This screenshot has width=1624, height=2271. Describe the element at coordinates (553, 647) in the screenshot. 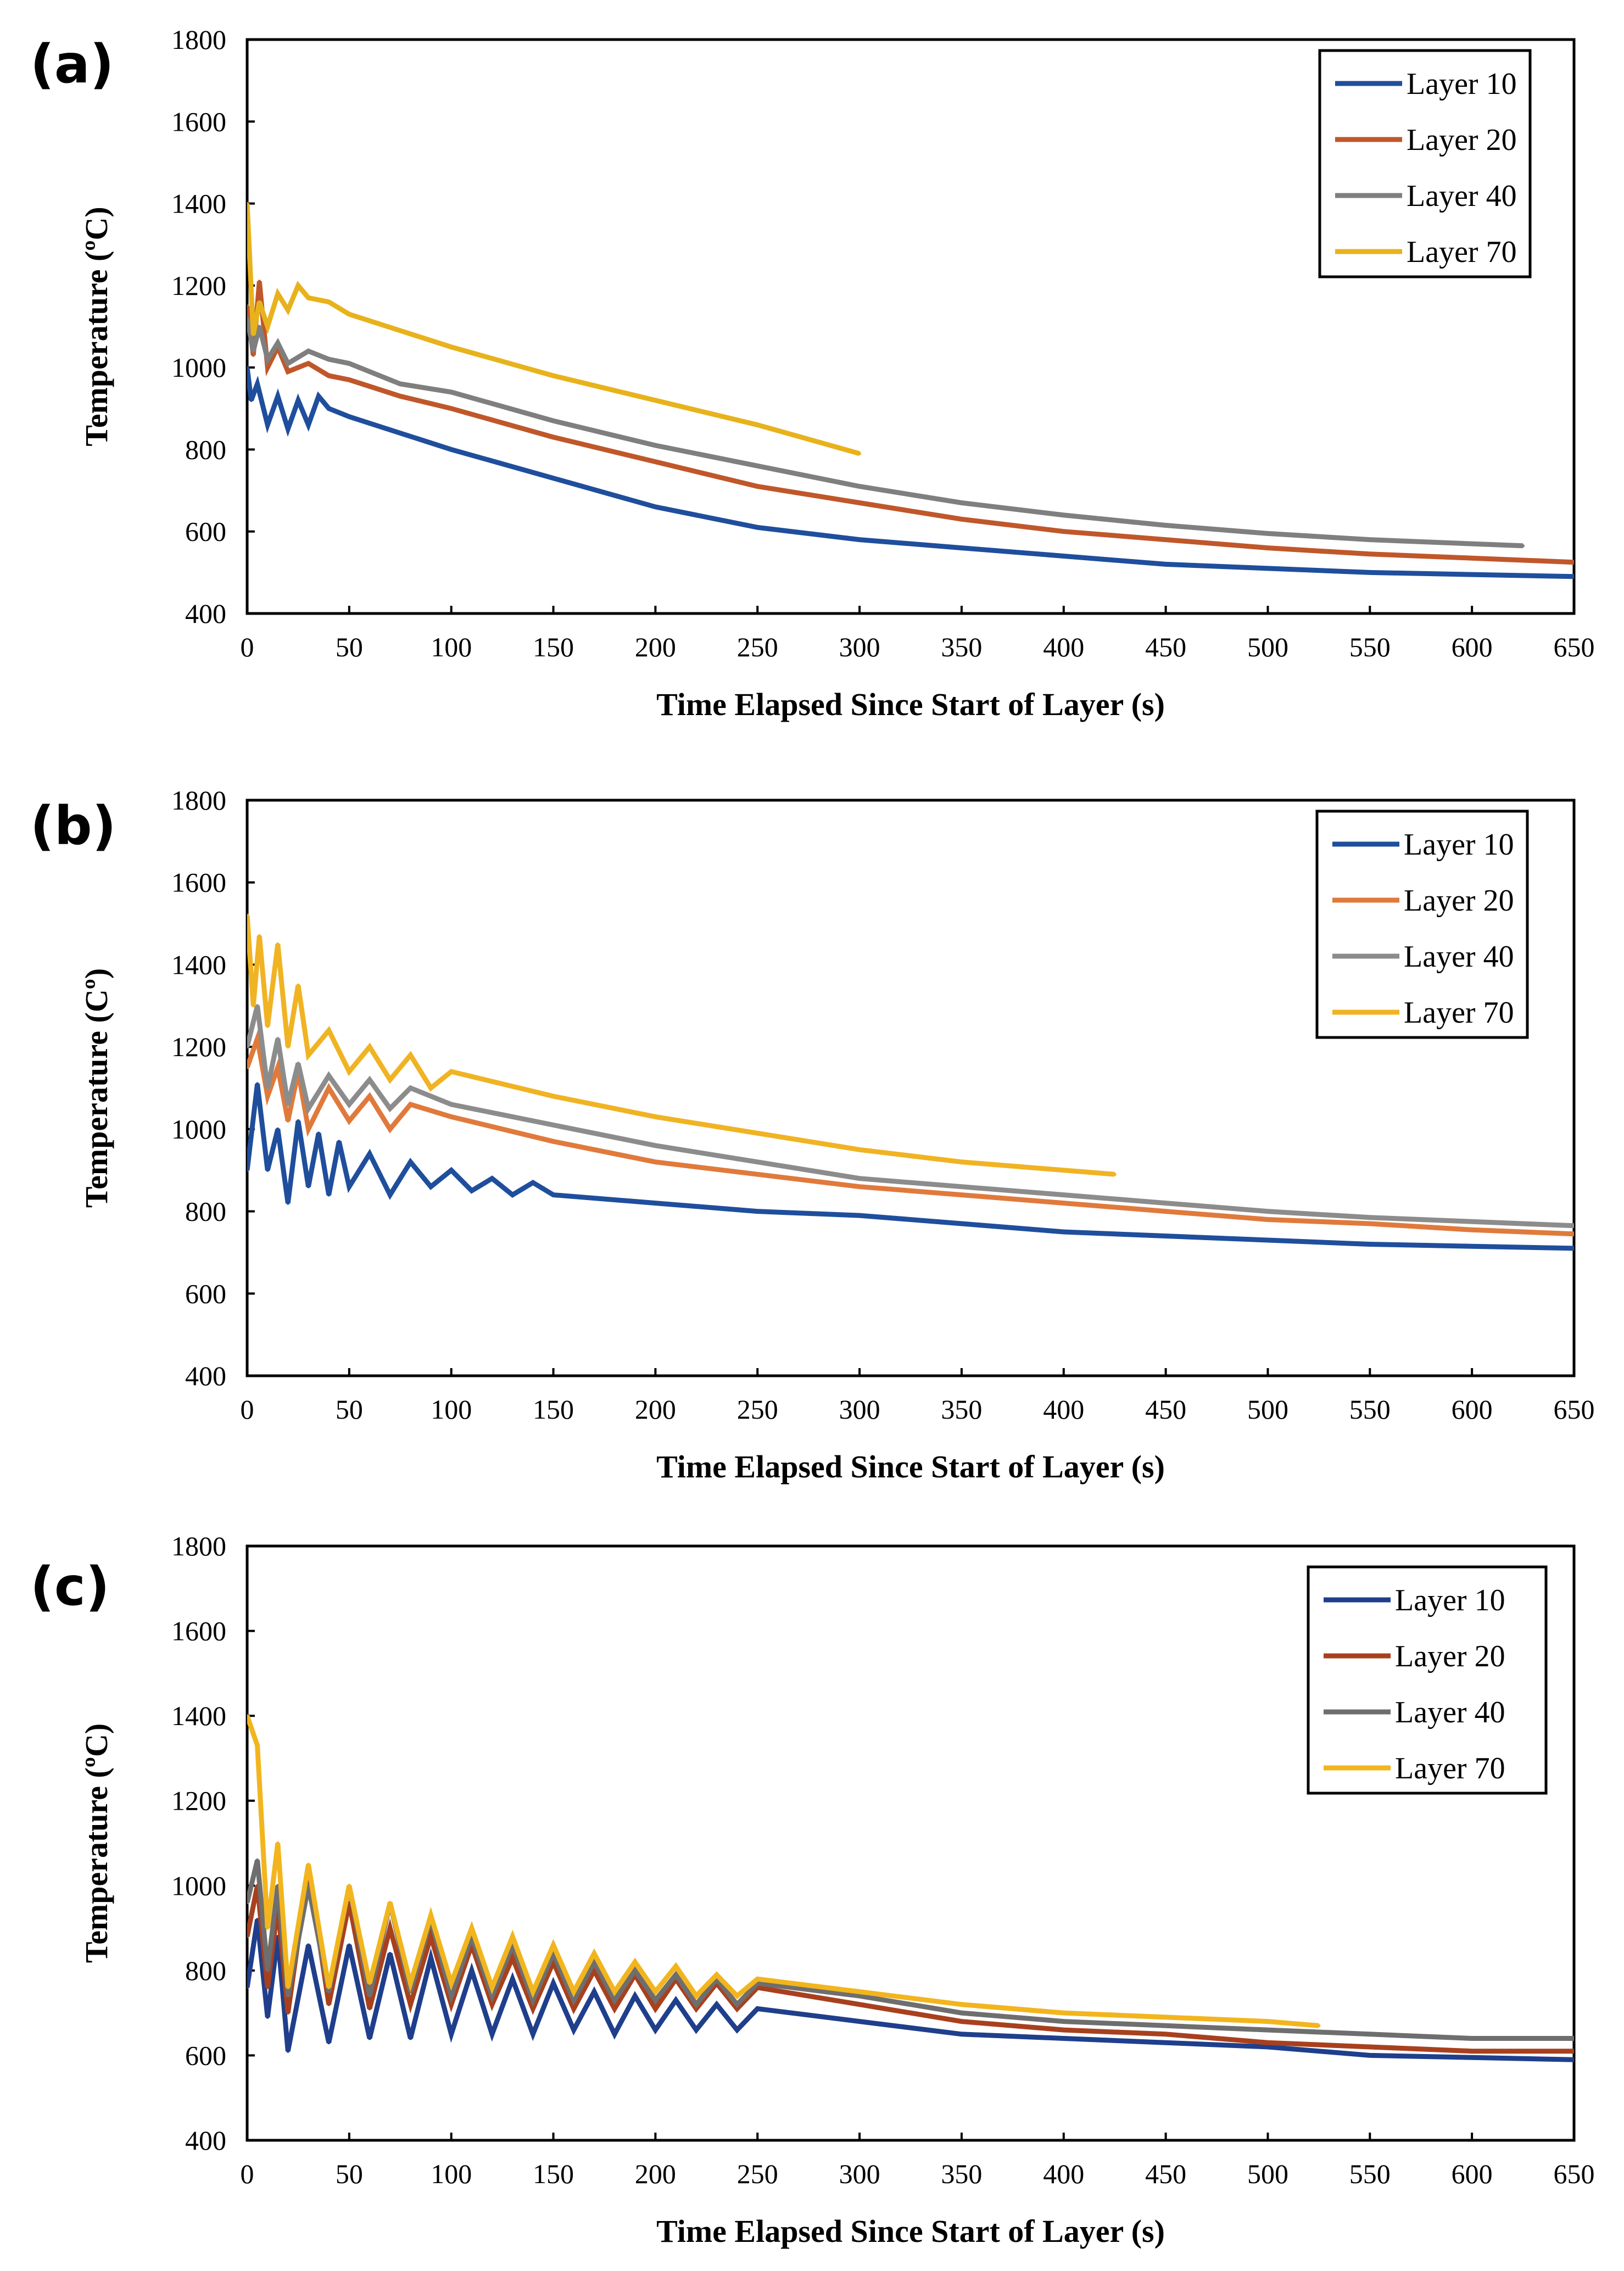

I see `x-tick-label: 150` at that location.